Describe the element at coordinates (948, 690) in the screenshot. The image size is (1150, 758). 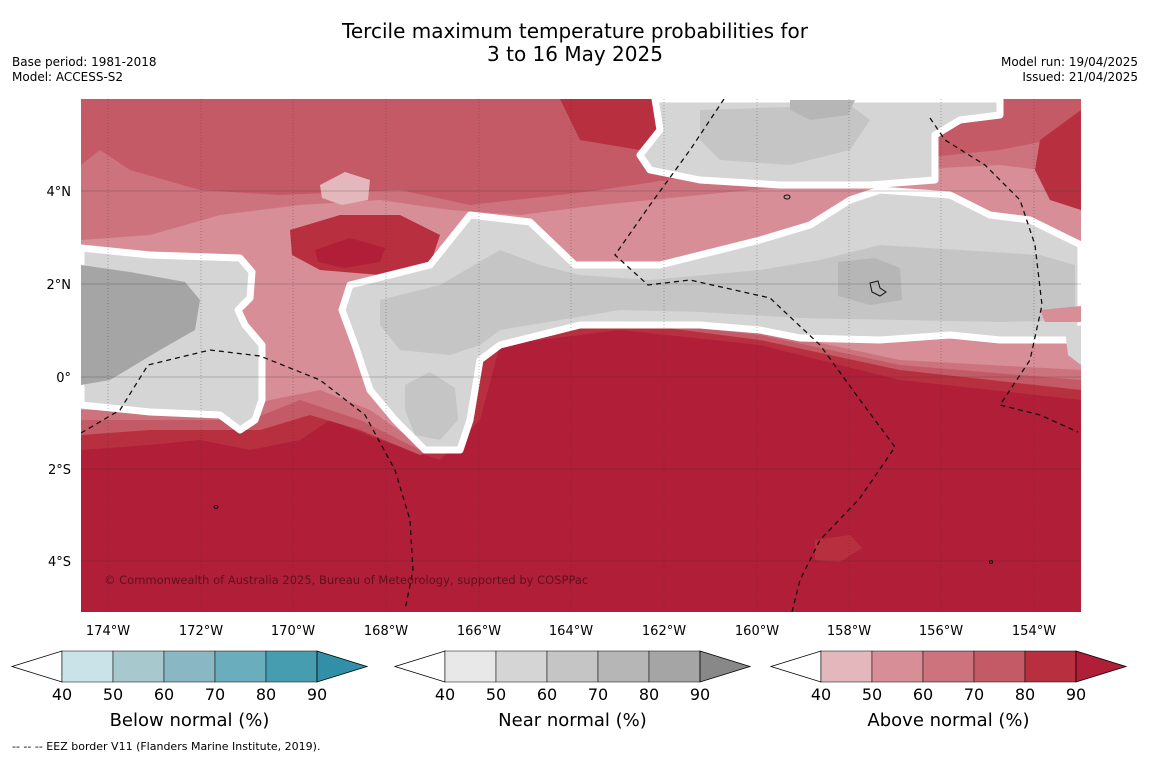
I see `colorbar-above-normal: 40 50 60 70 80 90 Above normal (%)` at that location.